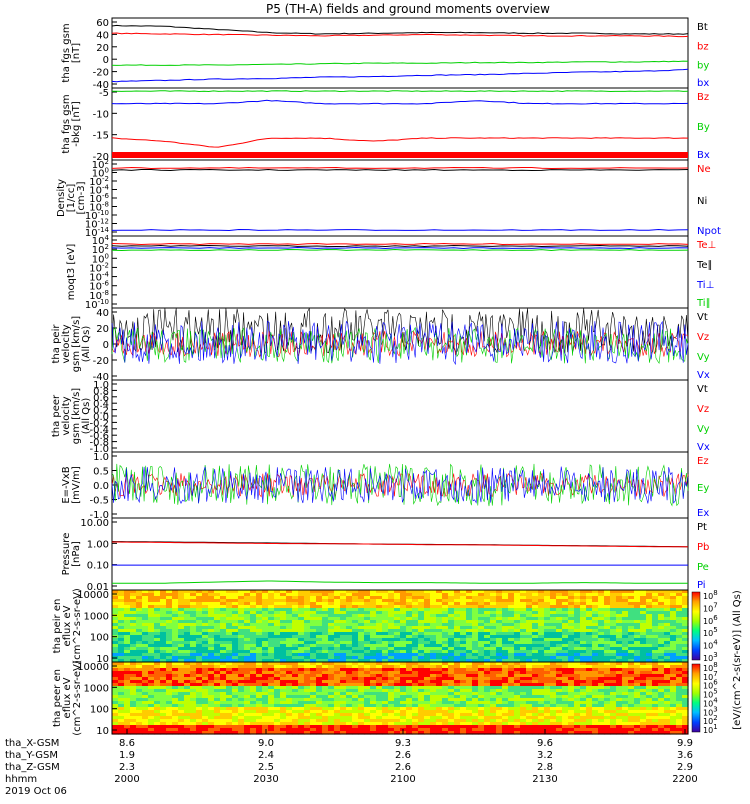 The image size is (750, 804). What do you see at coordinates (99, 181) in the screenshot?
I see `y-tick-label: 10-2` at bounding box center [99, 181].